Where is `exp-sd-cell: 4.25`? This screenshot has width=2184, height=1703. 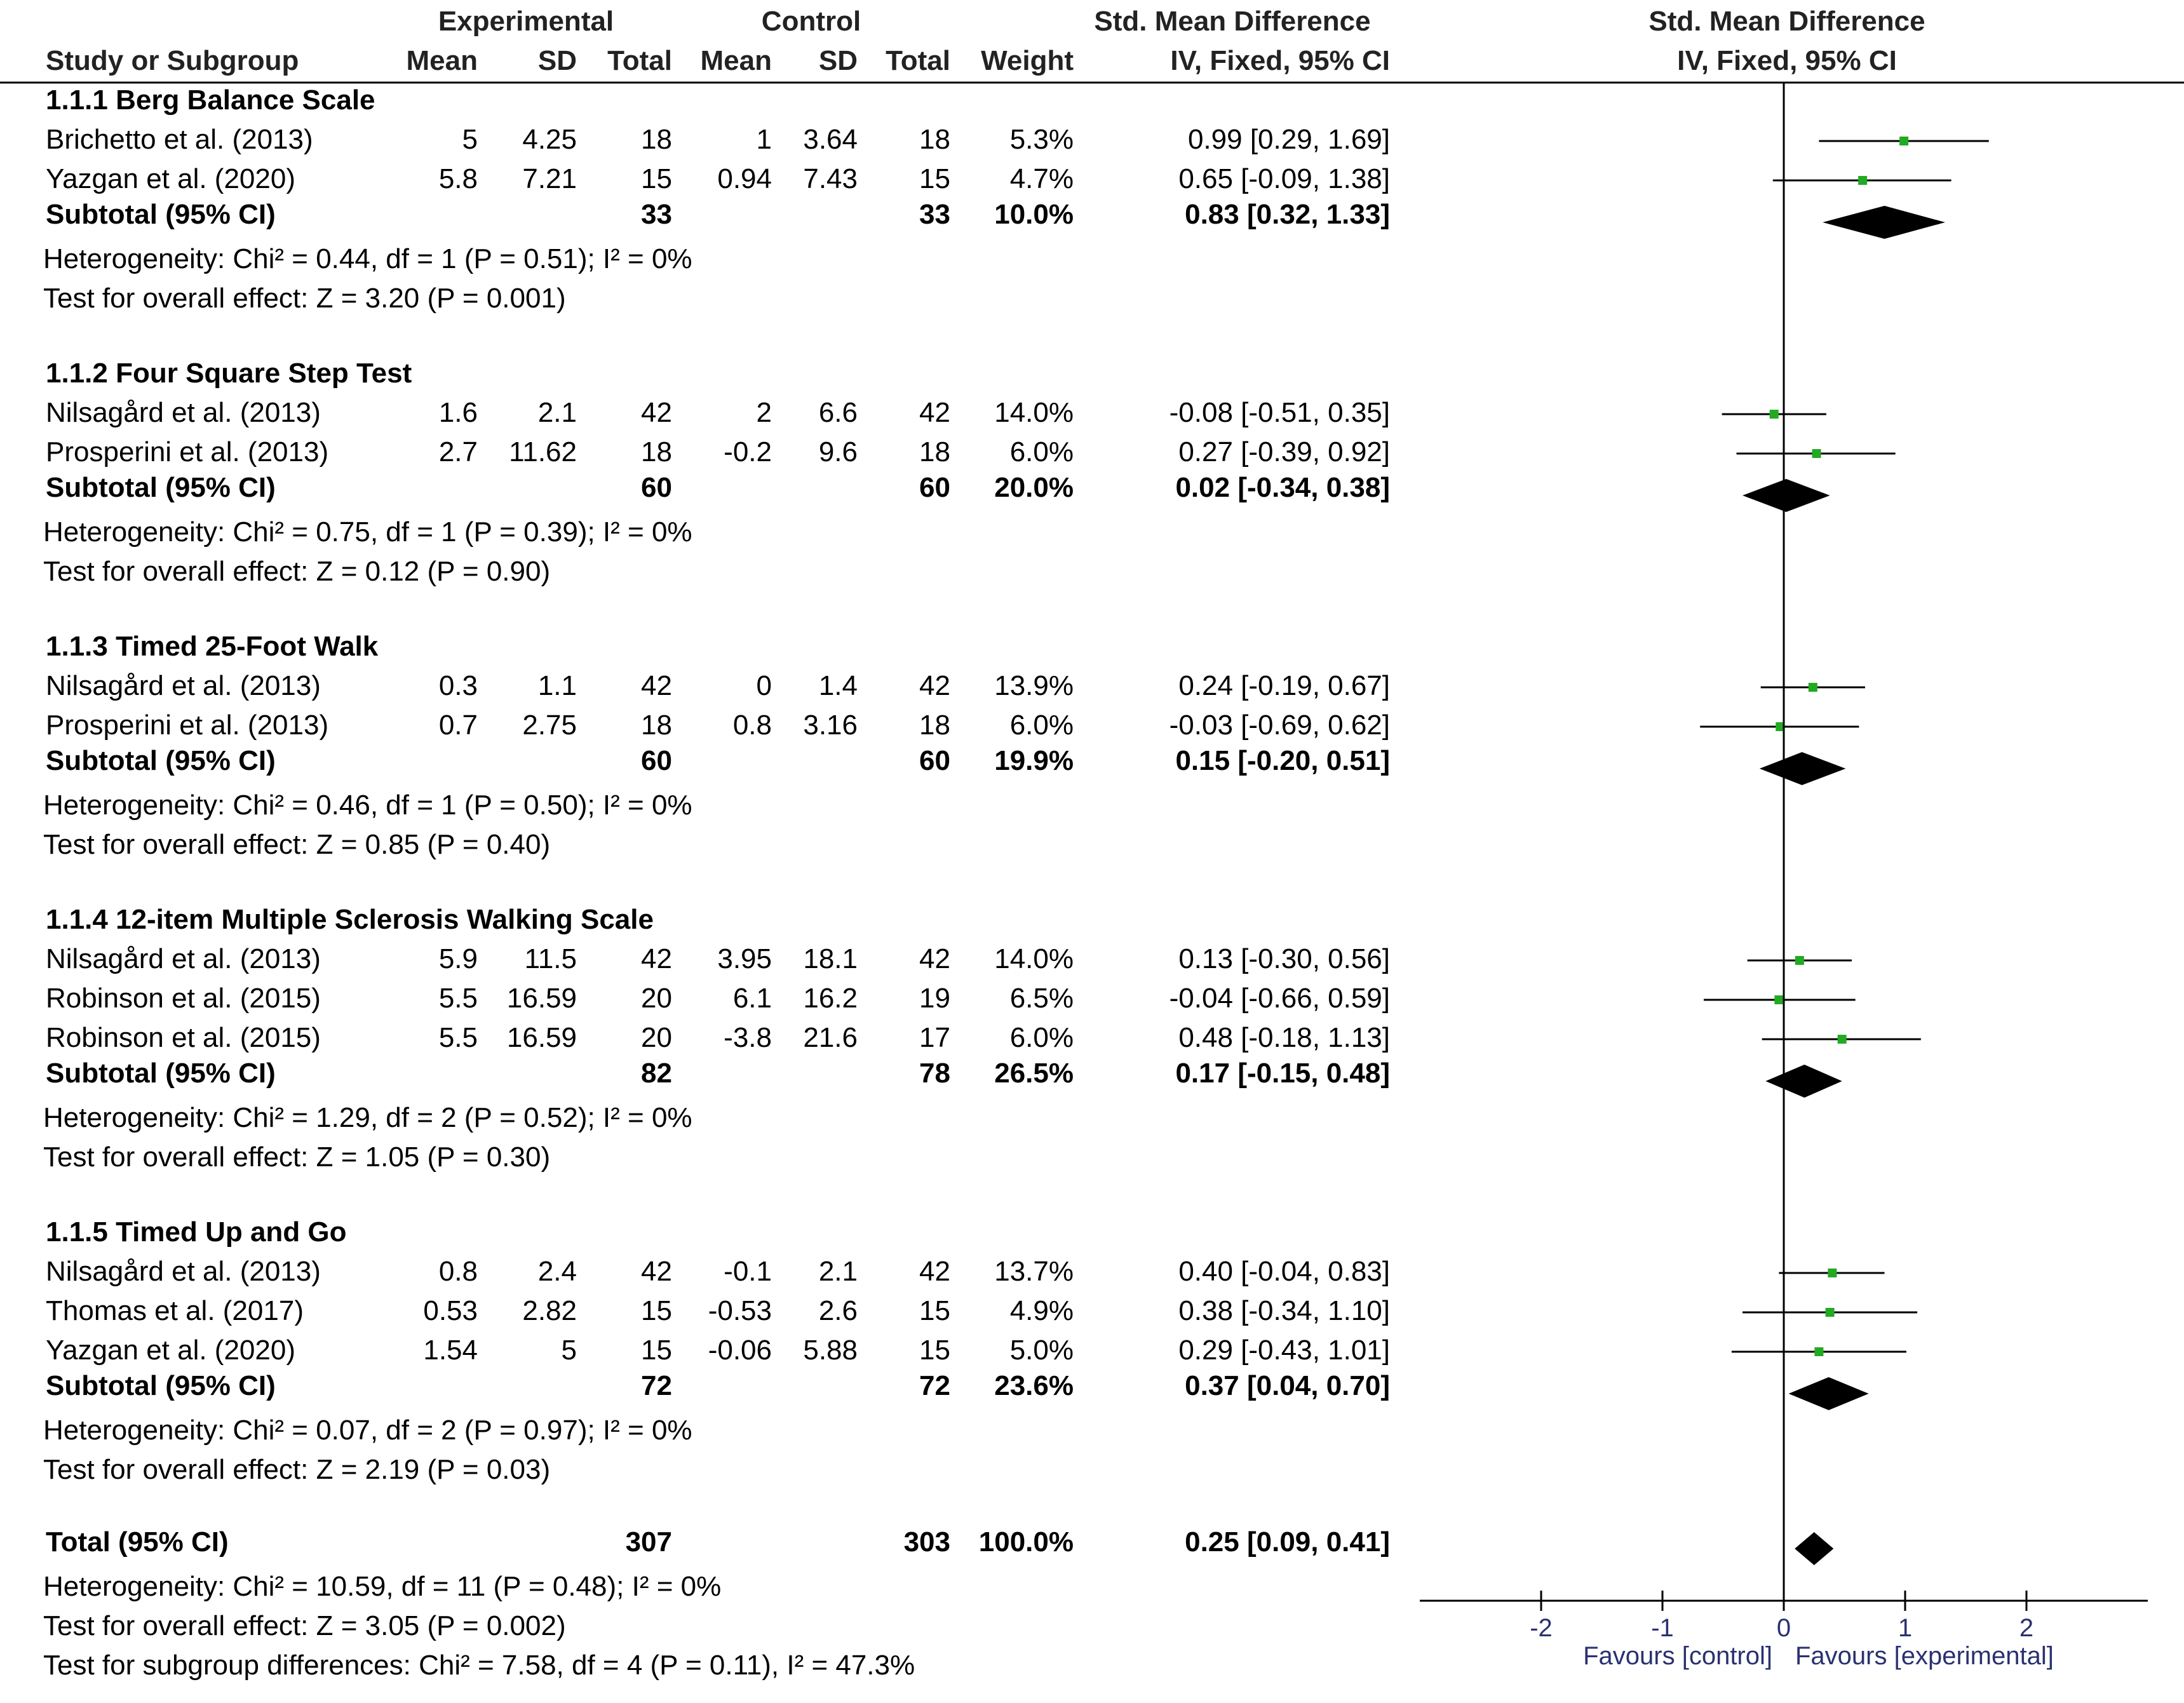 exp-sd-cell: 4.25 is located at coordinates (549, 139).